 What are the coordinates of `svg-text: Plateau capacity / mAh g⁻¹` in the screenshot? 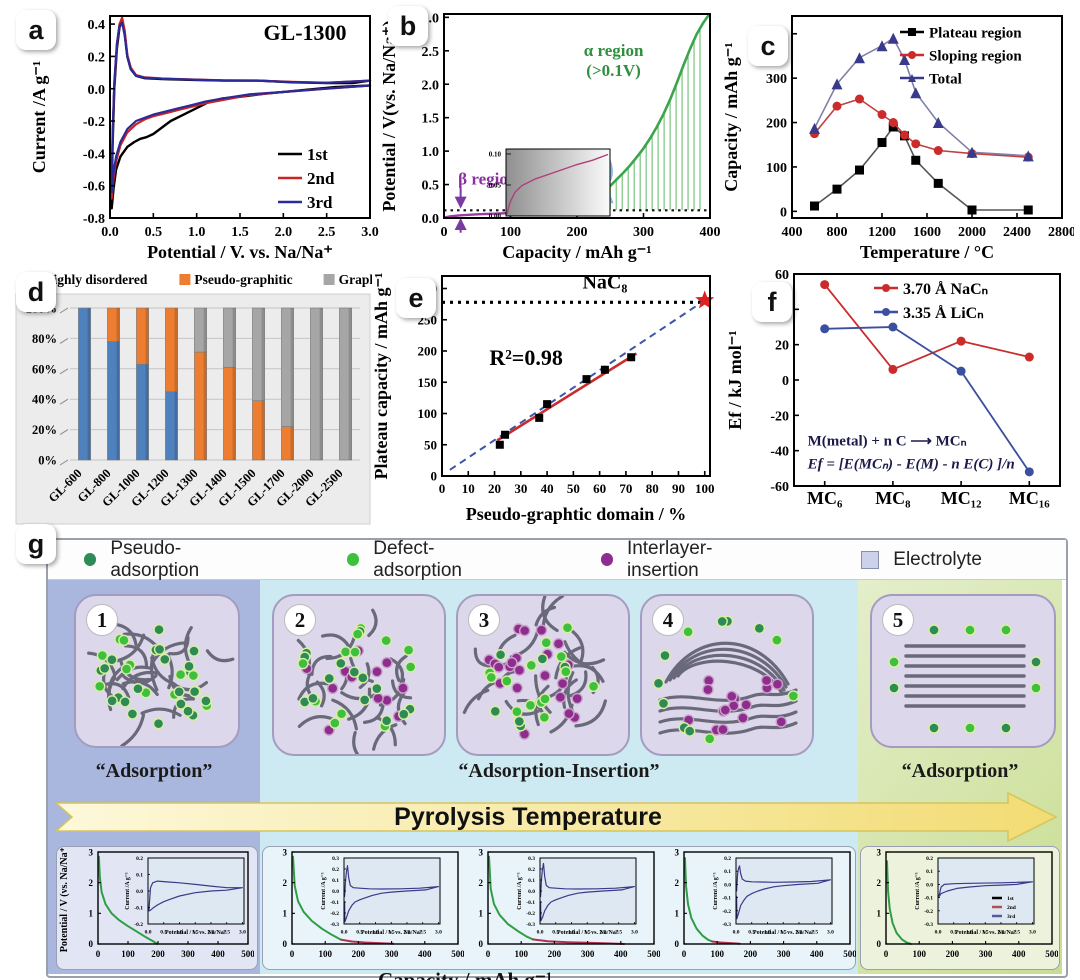 It's located at (381, 376).